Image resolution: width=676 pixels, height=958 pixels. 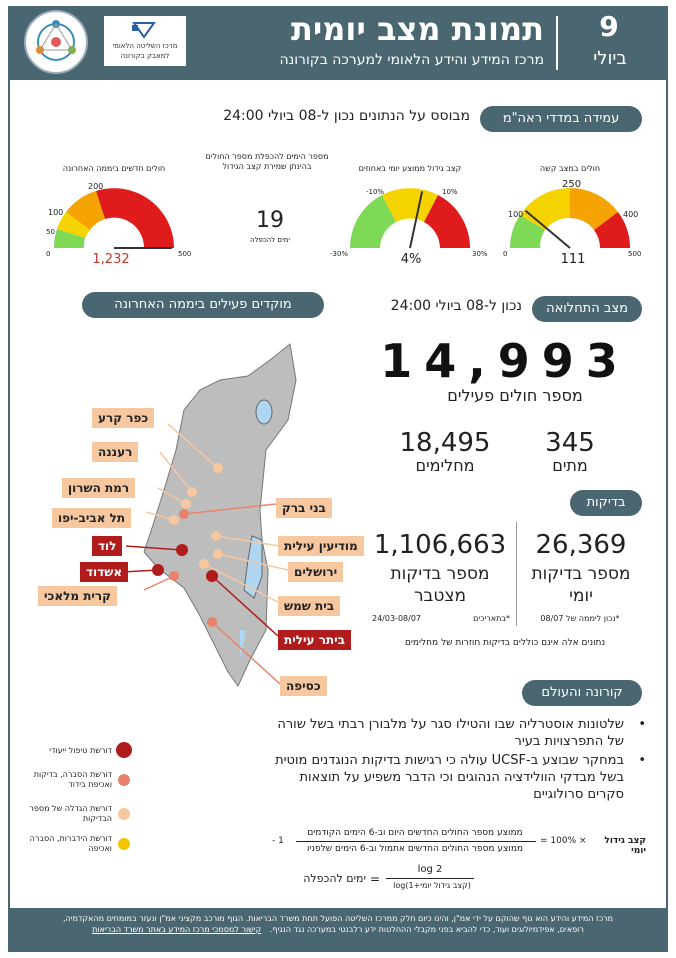 I want to click on dot-kiryat-malachi, so click(x=174, y=576).